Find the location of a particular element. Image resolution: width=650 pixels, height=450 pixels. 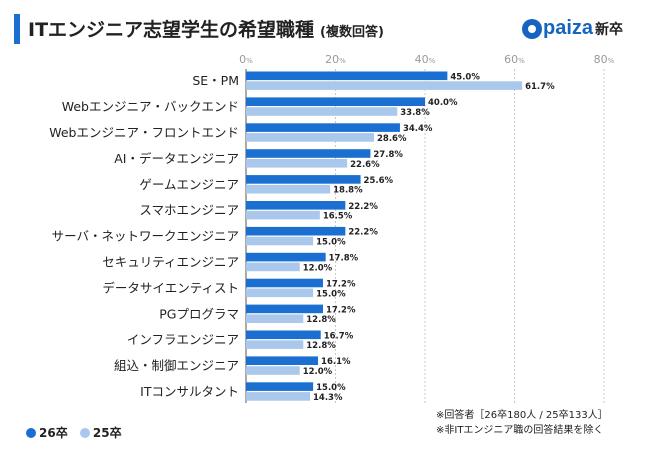

category-label: ゲームエンジニア is located at coordinates (189, 184).